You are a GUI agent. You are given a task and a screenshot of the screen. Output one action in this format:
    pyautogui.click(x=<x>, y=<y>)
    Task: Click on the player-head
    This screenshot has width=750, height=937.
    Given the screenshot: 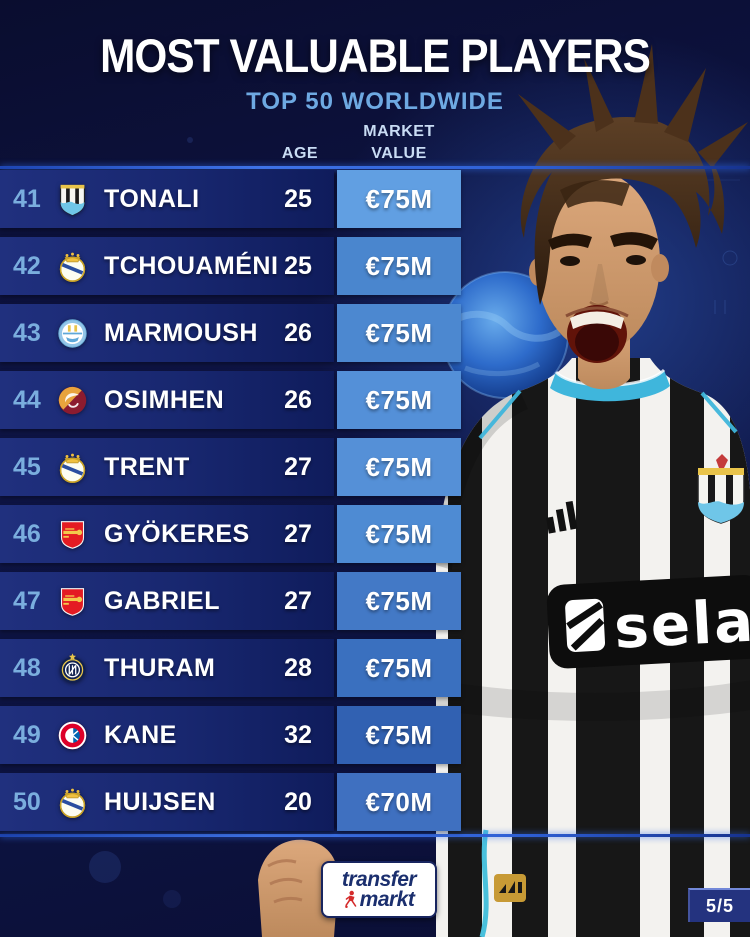 What is the action you would take?
    pyautogui.click(x=633, y=217)
    